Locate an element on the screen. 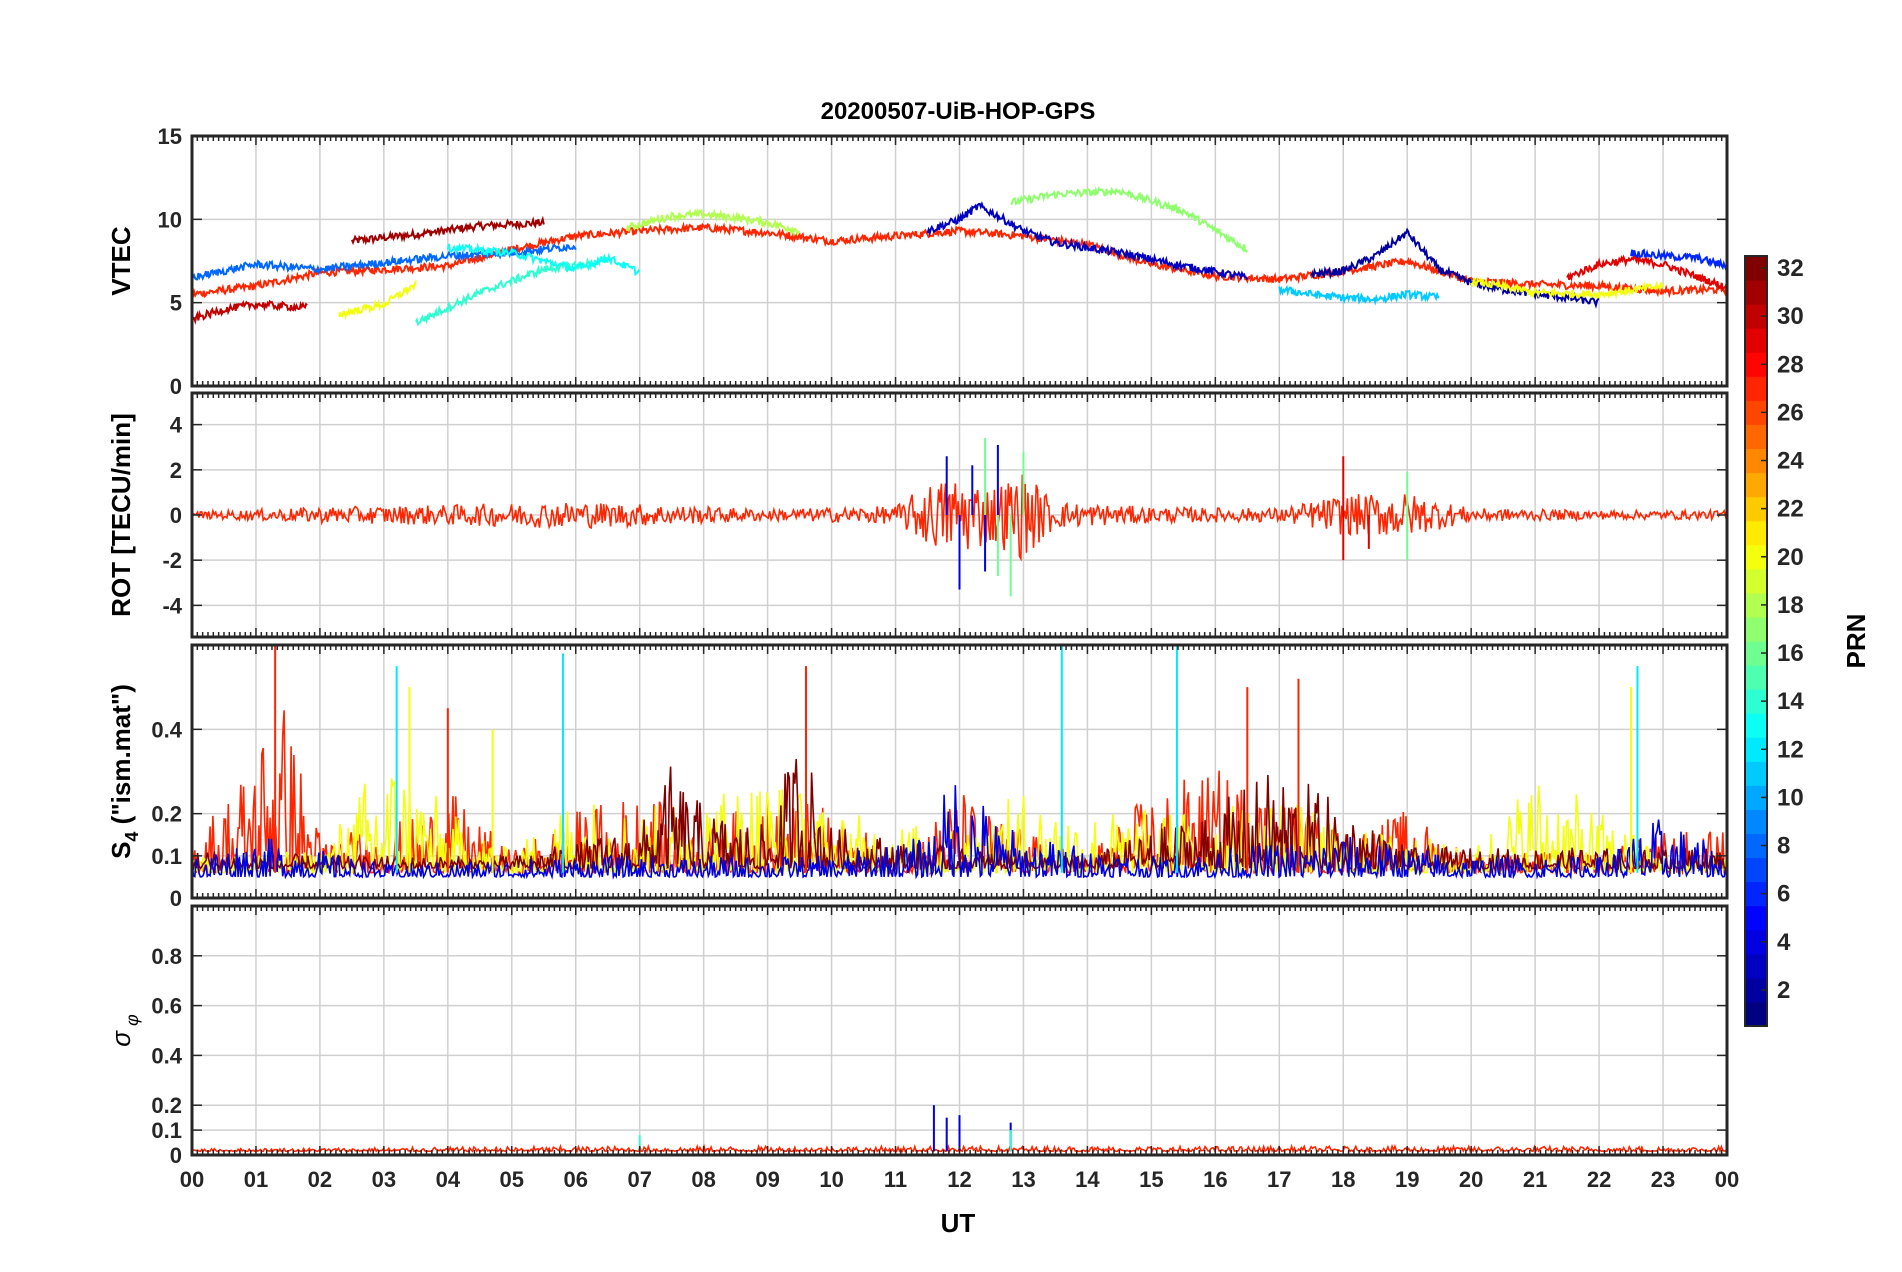 The height and width of the screenshot is (1272, 1902). colorbar-tick-label: 10 is located at coordinates (1790, 797).